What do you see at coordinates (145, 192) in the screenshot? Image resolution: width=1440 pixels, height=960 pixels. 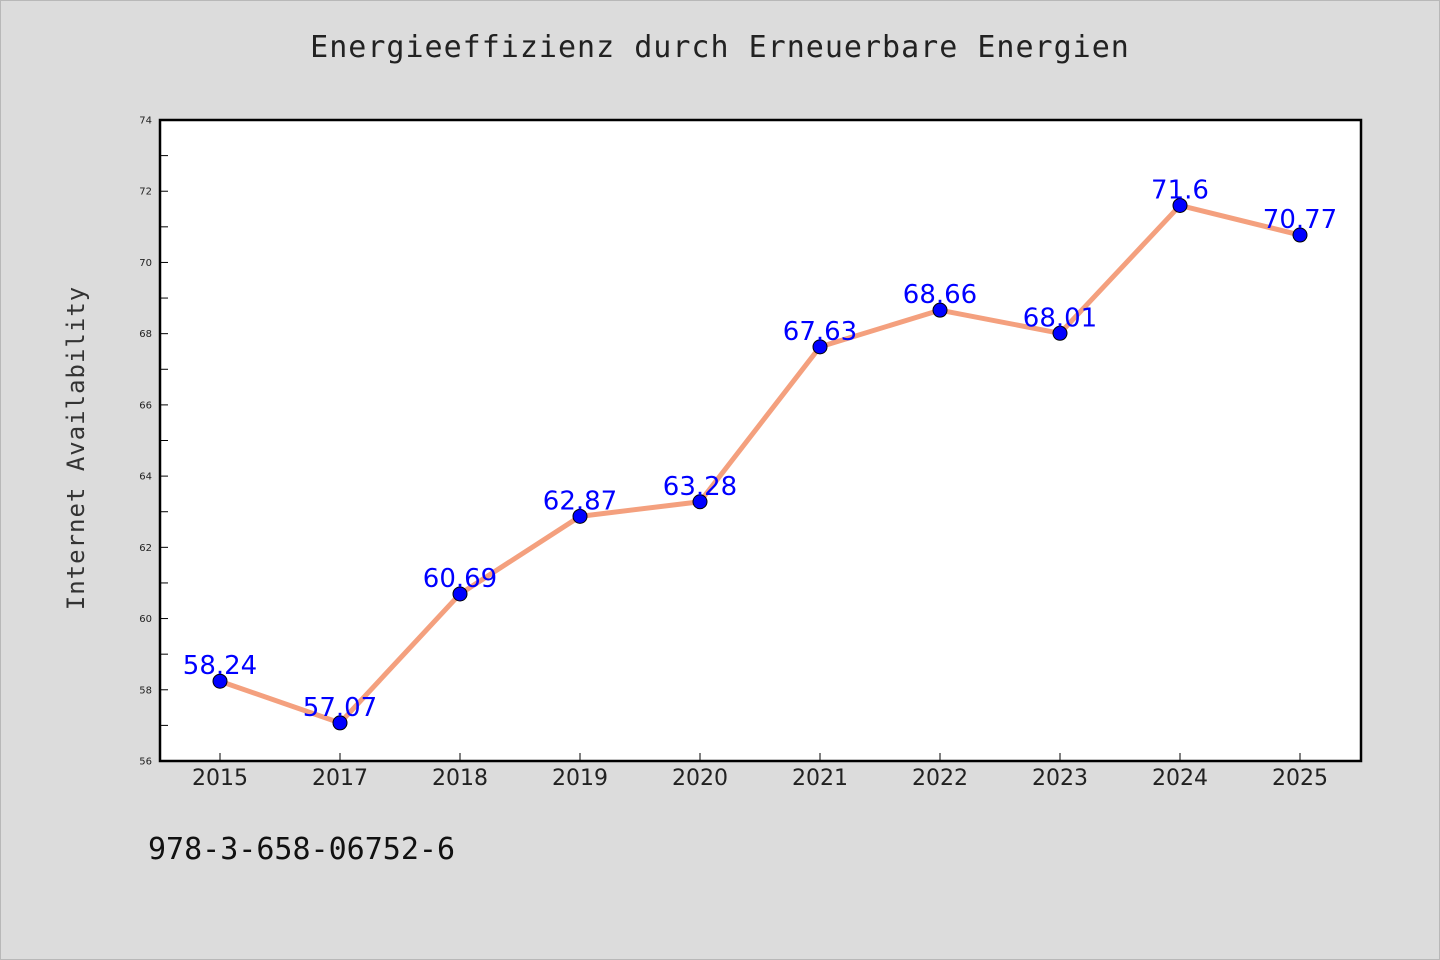 I see `y-tick-label: 72` at bounding box center [145, 192].